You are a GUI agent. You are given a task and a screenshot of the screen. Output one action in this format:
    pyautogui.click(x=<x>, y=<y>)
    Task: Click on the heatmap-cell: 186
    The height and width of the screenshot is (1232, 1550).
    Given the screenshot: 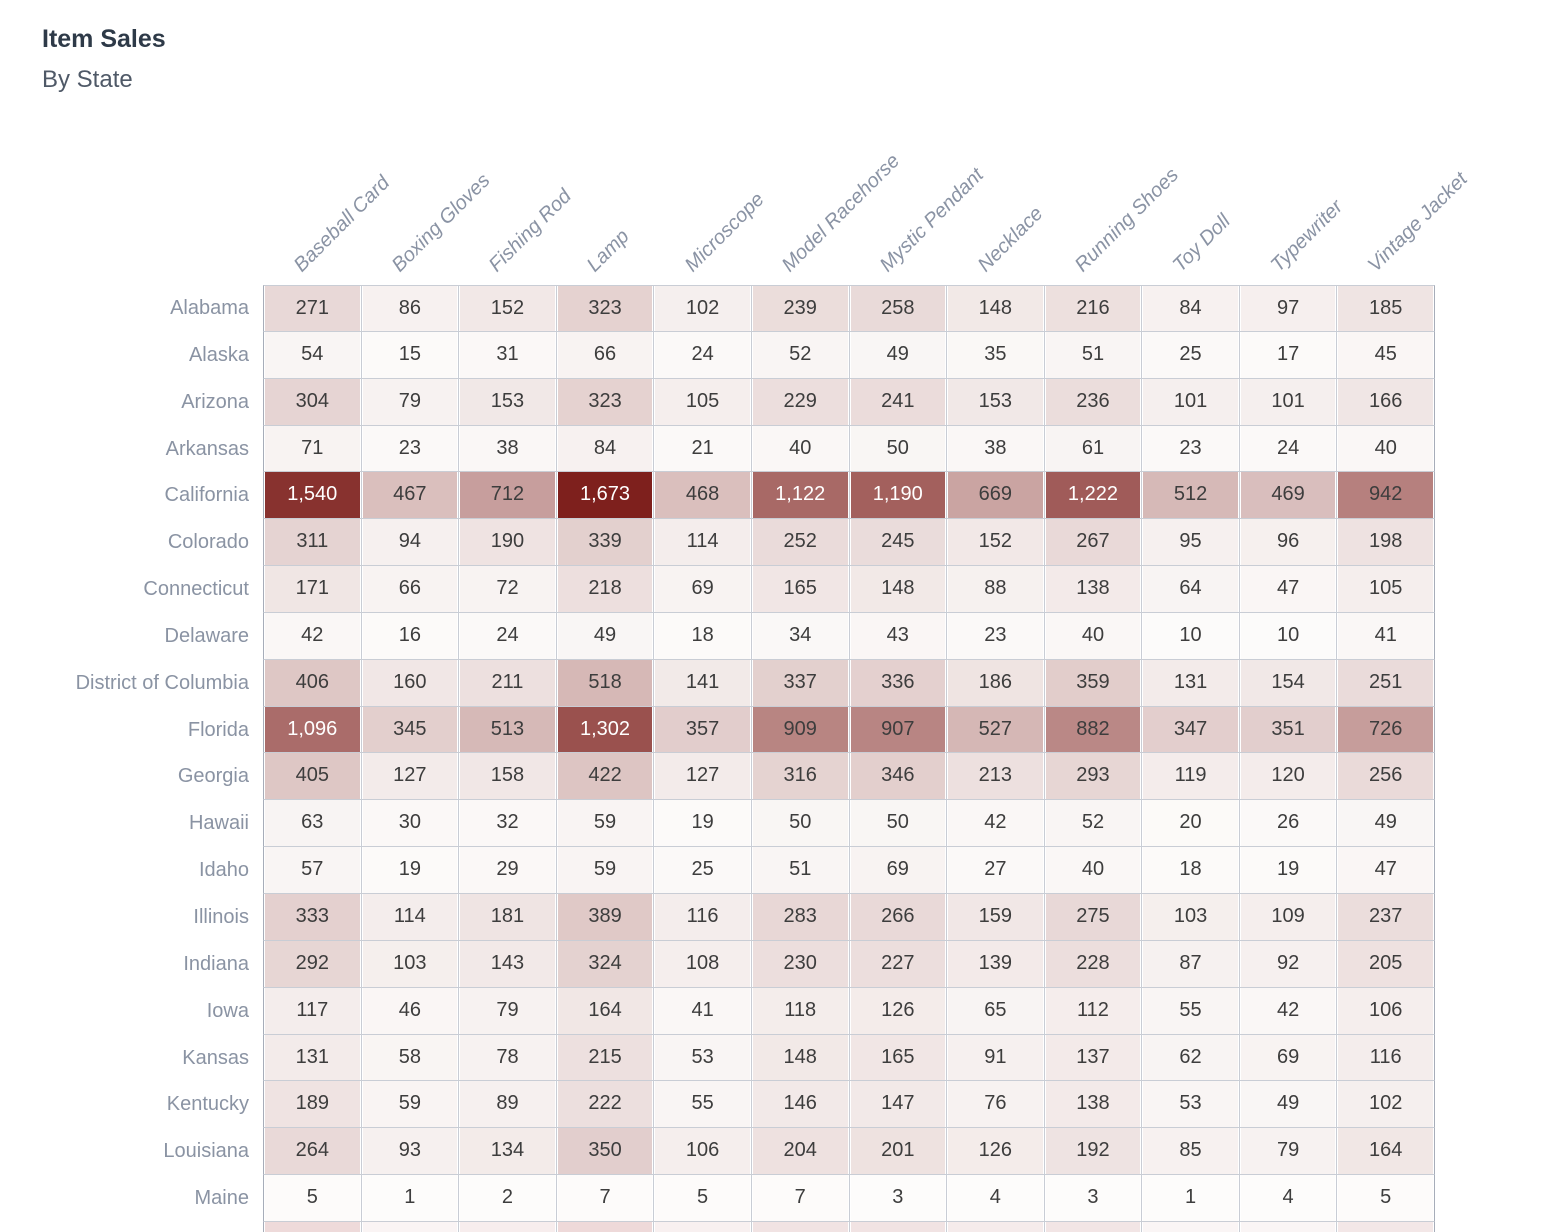 What is the action you would take?
    pyautogui.click(x=995, y=682)
    